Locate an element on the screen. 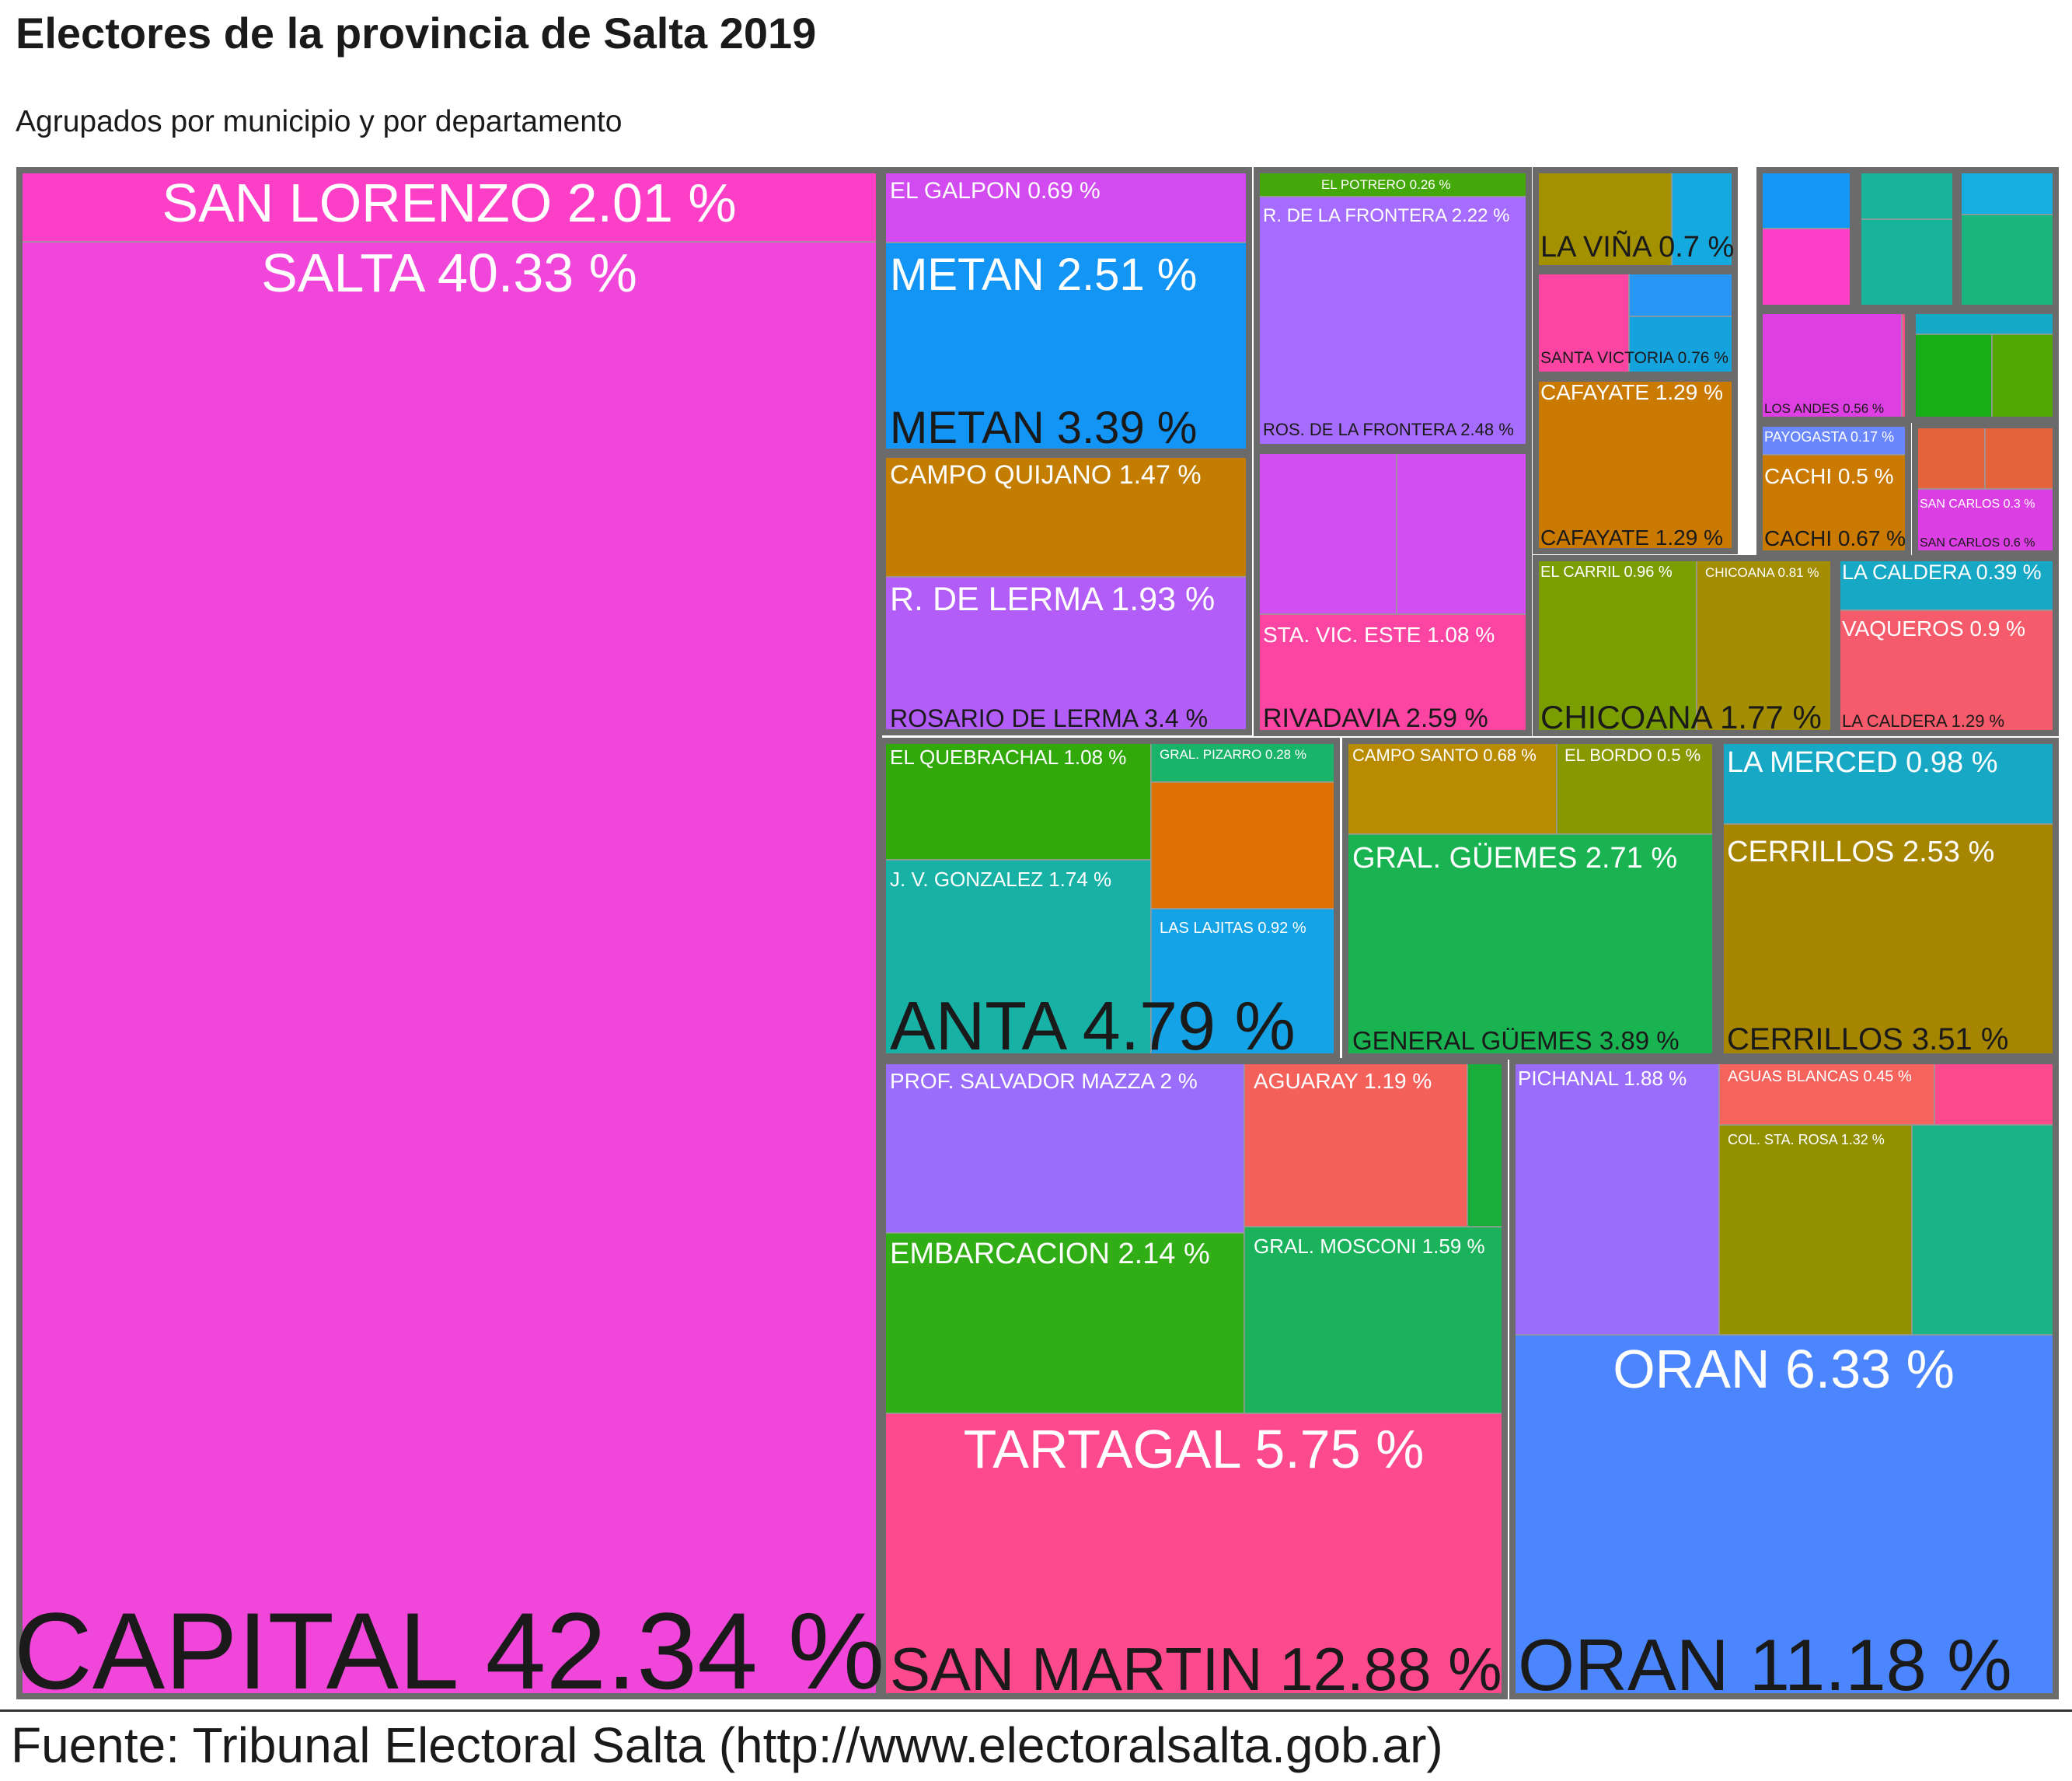 The image size is (2072, 1781). department-label-san-carlos: SAN CARLOS 0.6 % is located at coordinates (1977, 543).